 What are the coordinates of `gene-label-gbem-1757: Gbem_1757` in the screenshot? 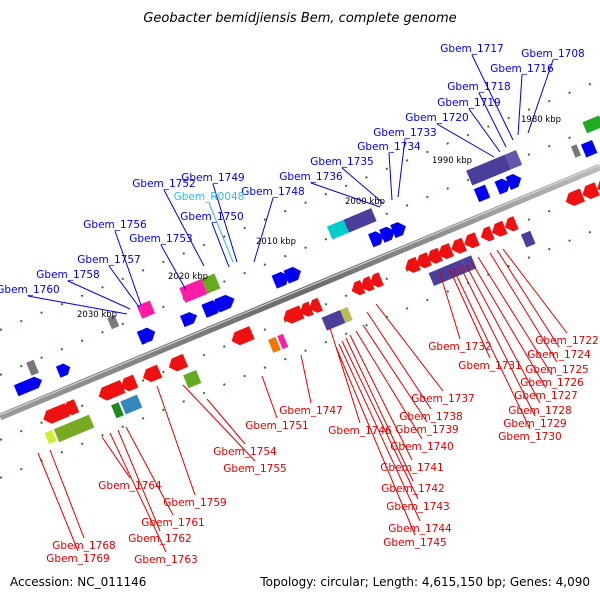 It's located at (108, 260).